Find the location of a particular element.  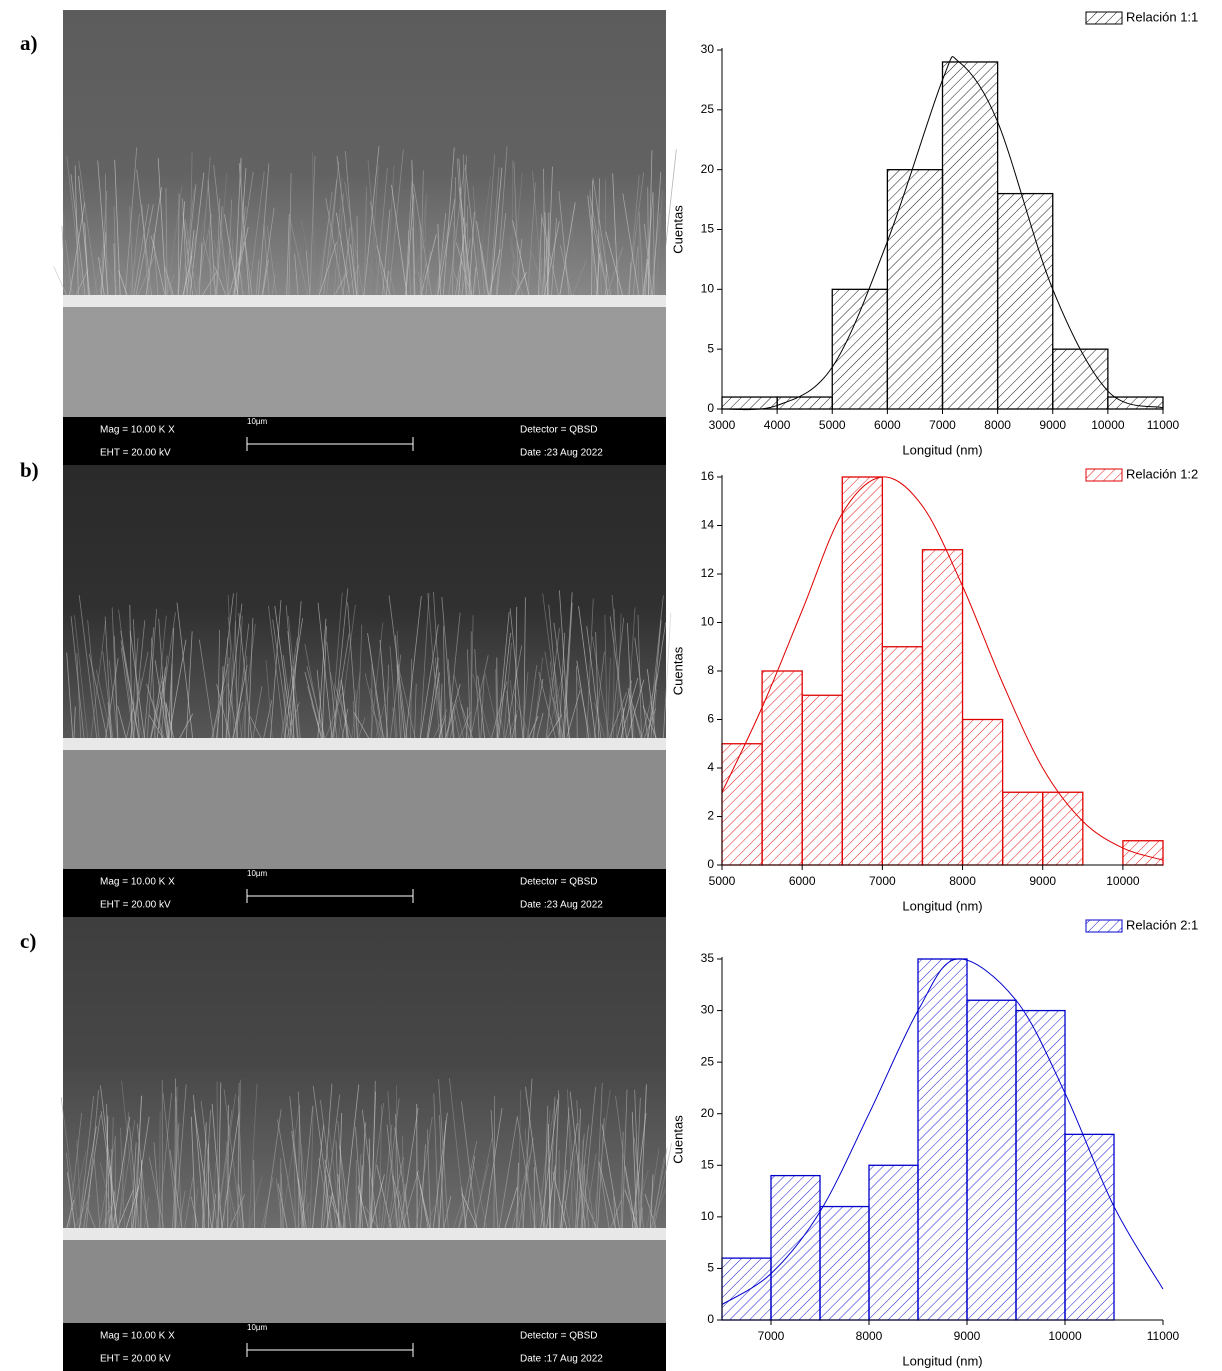

x-tick-label: 11000 is located at coordinates (1163, 1336).